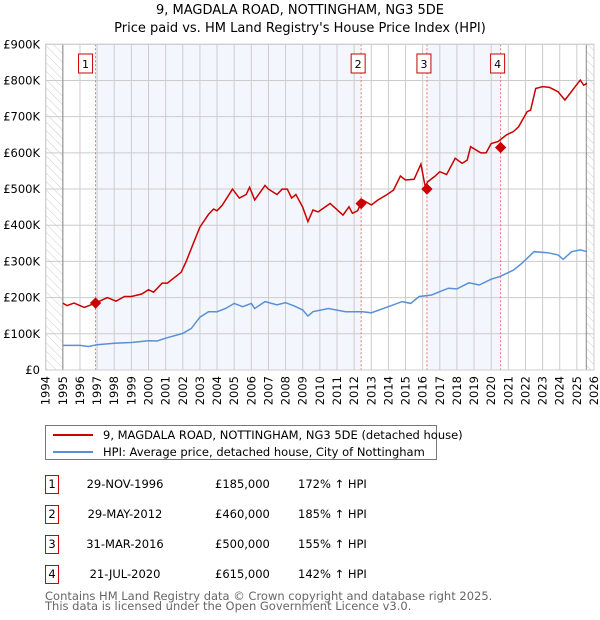 Image resolution: width=600 pixels, height=620 pixels. What do you see at coordinates (242, 514) in the screenshot?
I see `sale-price: £460,000` at bounding box center [242, 514].